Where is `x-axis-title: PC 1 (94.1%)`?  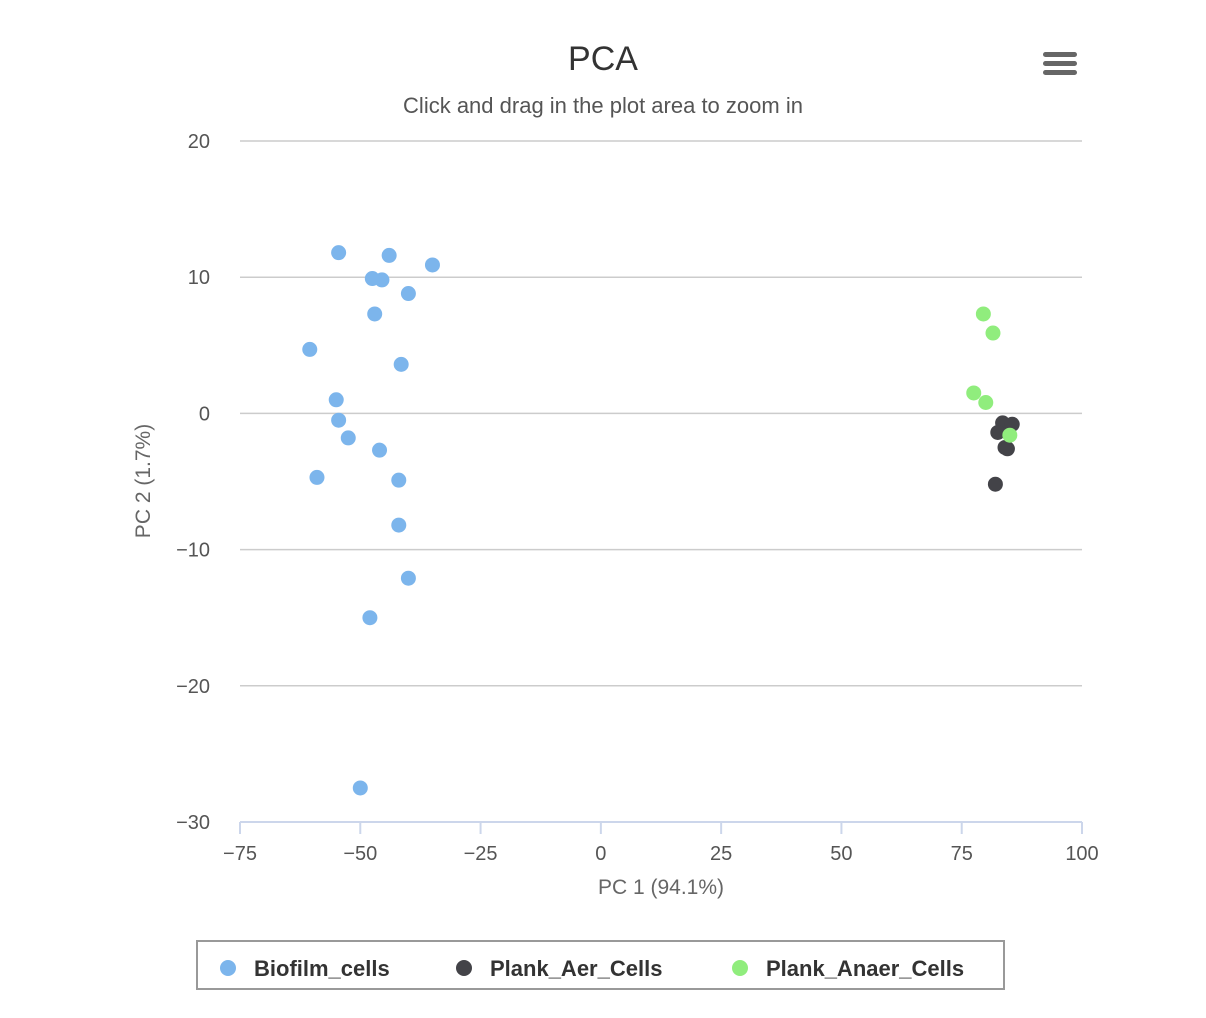
x-axis-title: PC 1 (94.1%) is located at coordinates (661, 887).